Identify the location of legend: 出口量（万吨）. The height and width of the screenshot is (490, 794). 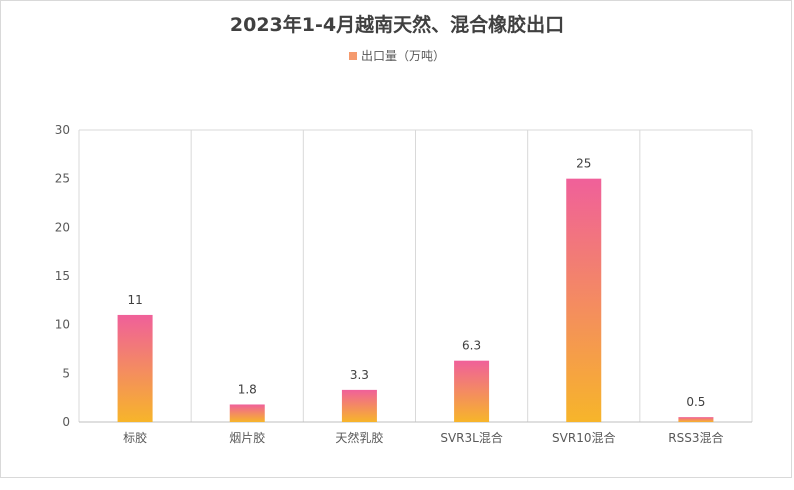
(397, 55).